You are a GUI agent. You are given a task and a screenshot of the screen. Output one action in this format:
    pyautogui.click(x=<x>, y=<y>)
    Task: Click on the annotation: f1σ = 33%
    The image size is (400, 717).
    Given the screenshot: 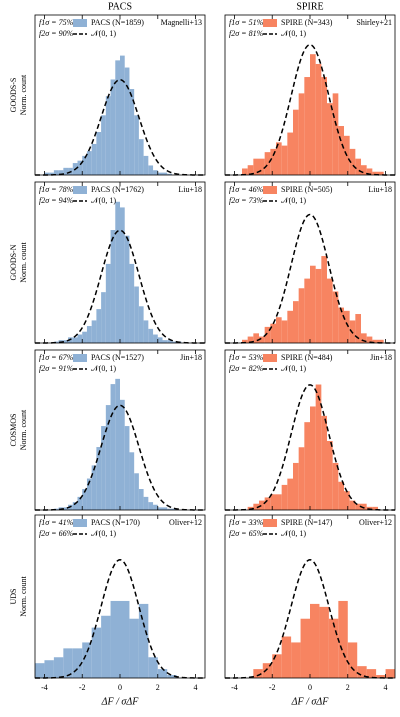 What is the action you would take?
    pyautogui.click(x=246, y=522)
    